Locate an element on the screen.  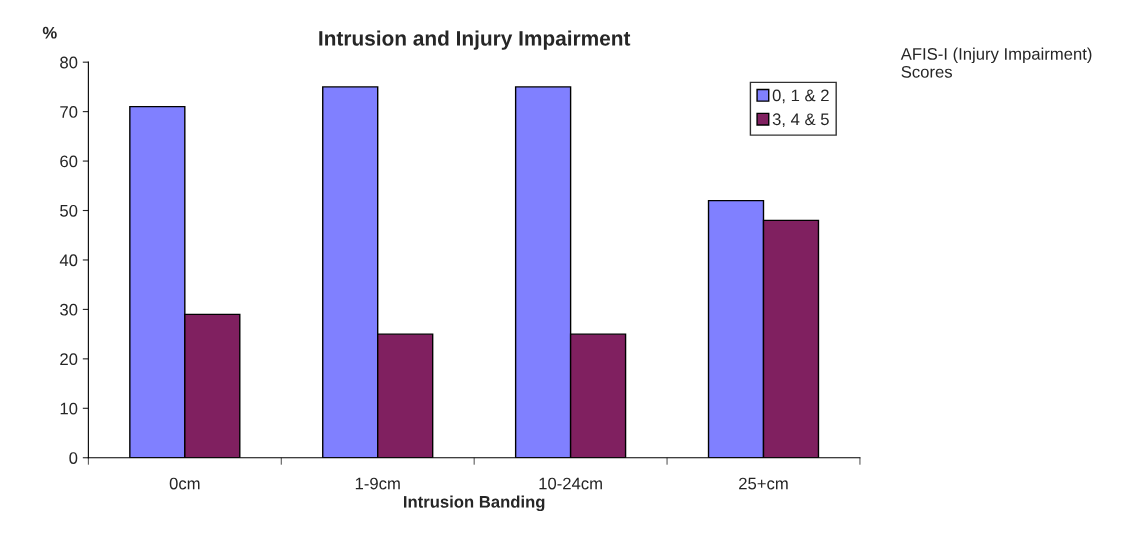
legend-label: 3, 4 & 5 is located at coordinates (800, 120).